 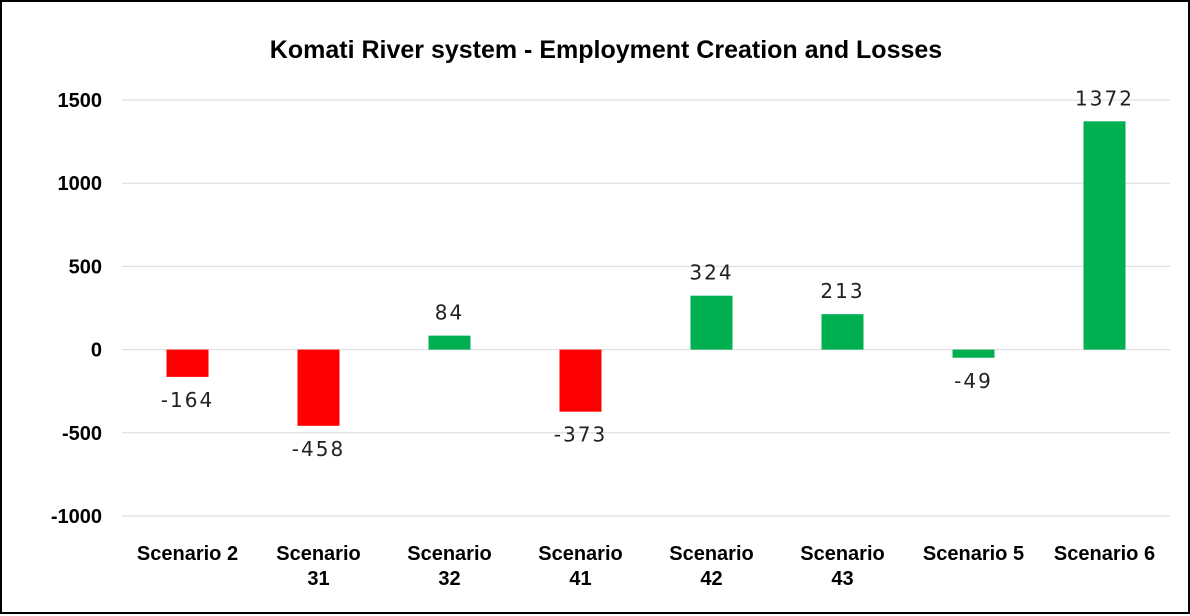 What do you see at coordinates (80, 101) in the screenshot?
I see `y-tick-label: 1500` at bounding box center [80, 101].